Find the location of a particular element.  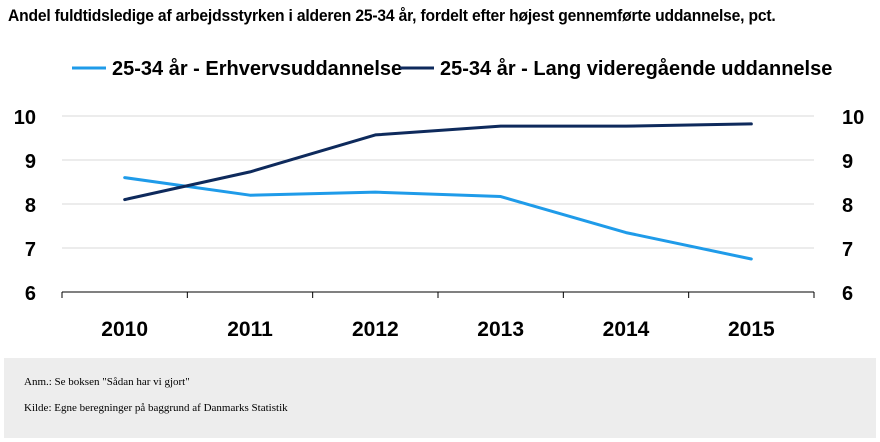

y-tick-label-right: 9 is located at coordinates (847, 162).